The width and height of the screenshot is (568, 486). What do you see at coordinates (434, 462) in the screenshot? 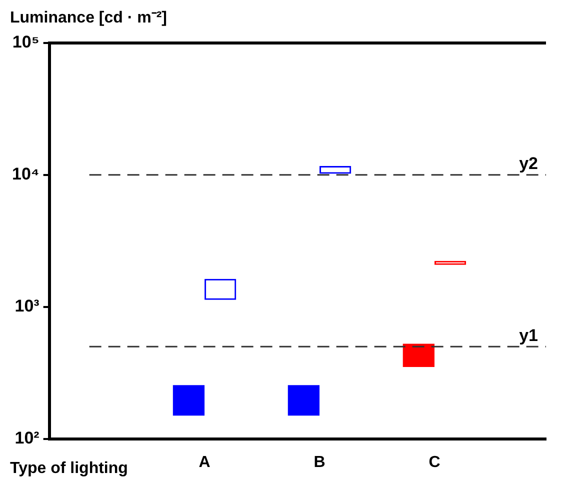
I see `x-tick-label: C` at bounding box center [434, 462].